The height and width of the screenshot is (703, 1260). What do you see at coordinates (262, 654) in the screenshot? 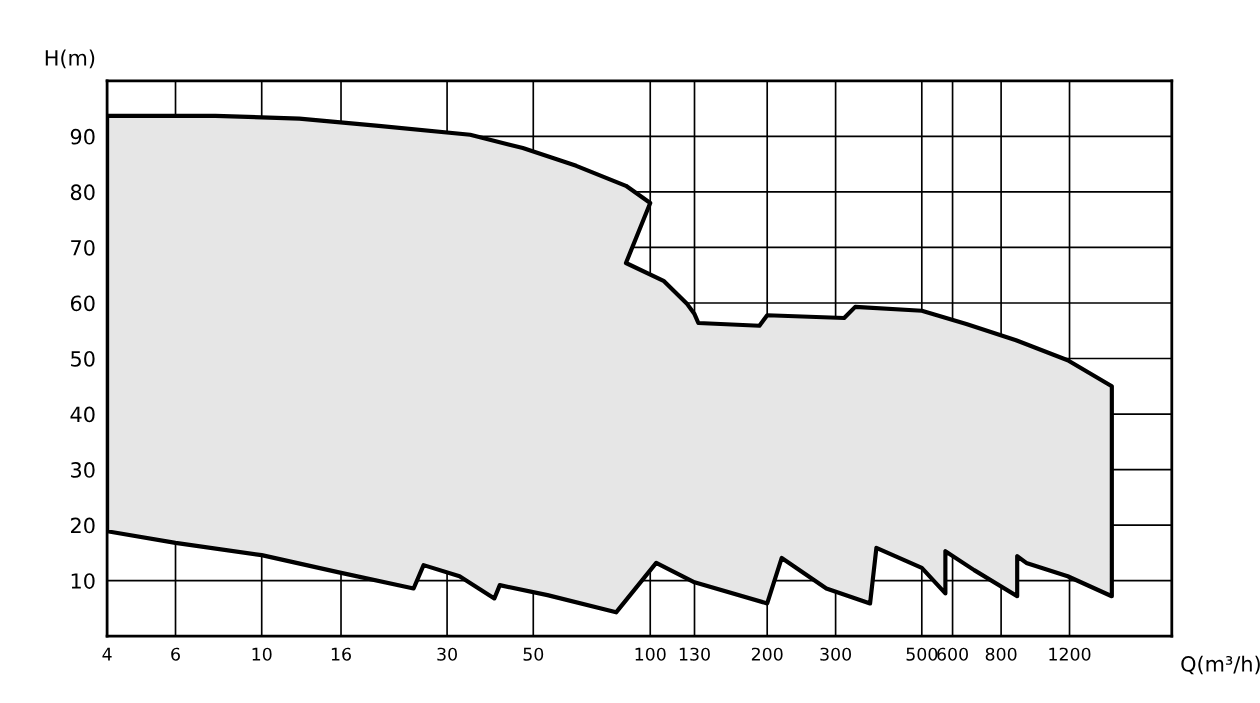
I see `x-tick-label: 10` at bounding box center [262, 654].